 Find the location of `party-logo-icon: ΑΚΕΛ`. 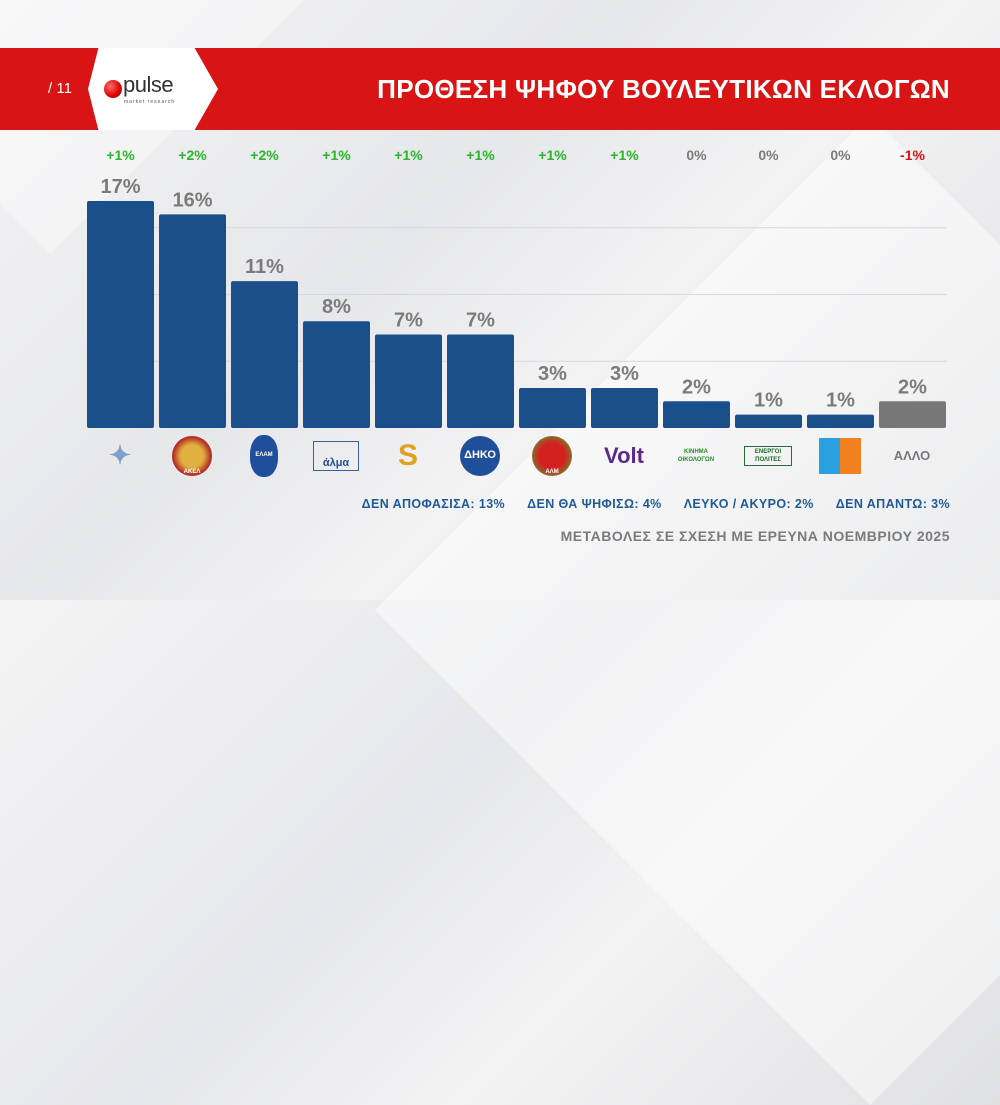

party-logo-icon: ΑΚΕΛ is located at coordinates (192, 456).